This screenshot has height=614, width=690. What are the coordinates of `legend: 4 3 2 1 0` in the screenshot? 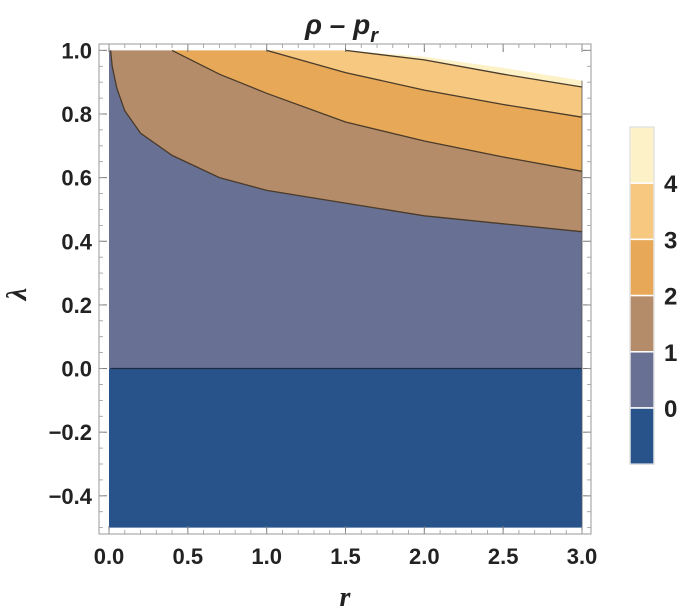 It's located at (653, 295).